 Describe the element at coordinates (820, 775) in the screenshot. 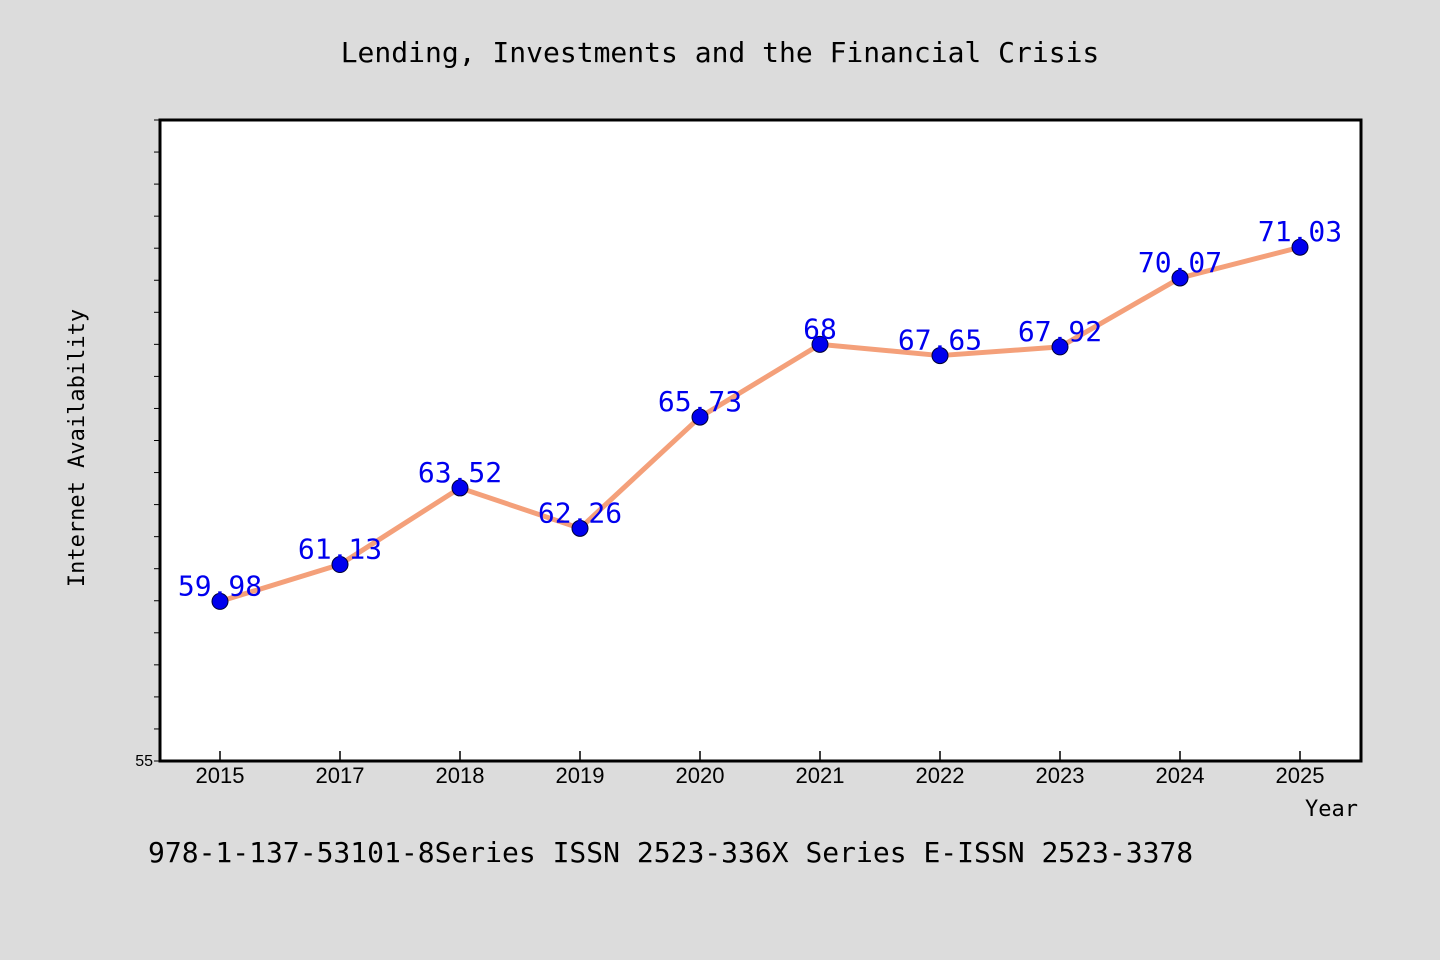

I see `x-tick-label: 2021` at that location.